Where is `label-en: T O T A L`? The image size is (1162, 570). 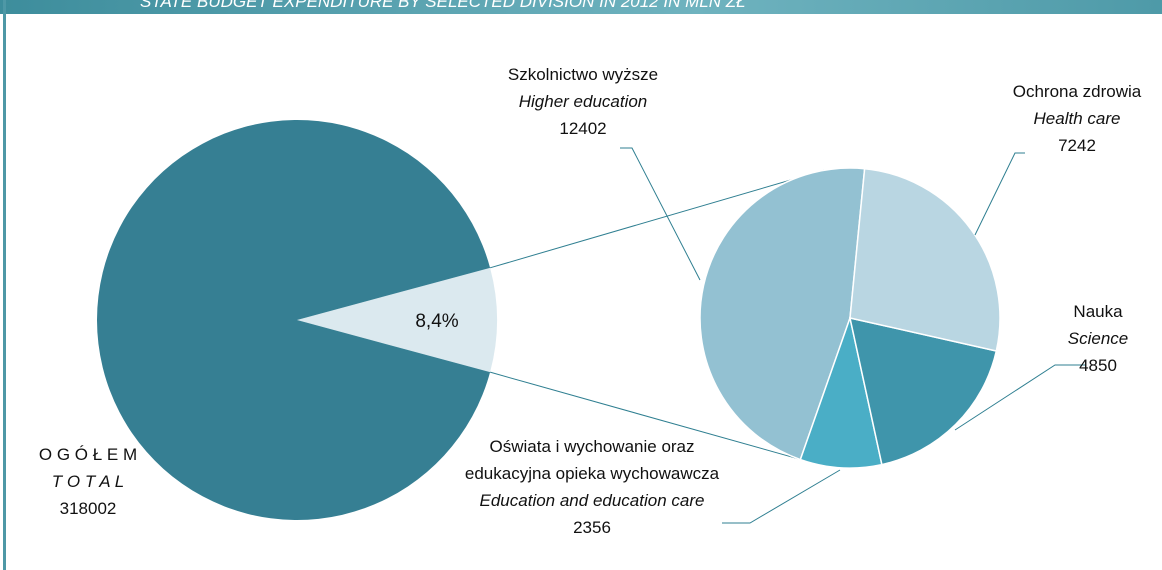
label-en: T O T A L is located at coordinates (88, 481).